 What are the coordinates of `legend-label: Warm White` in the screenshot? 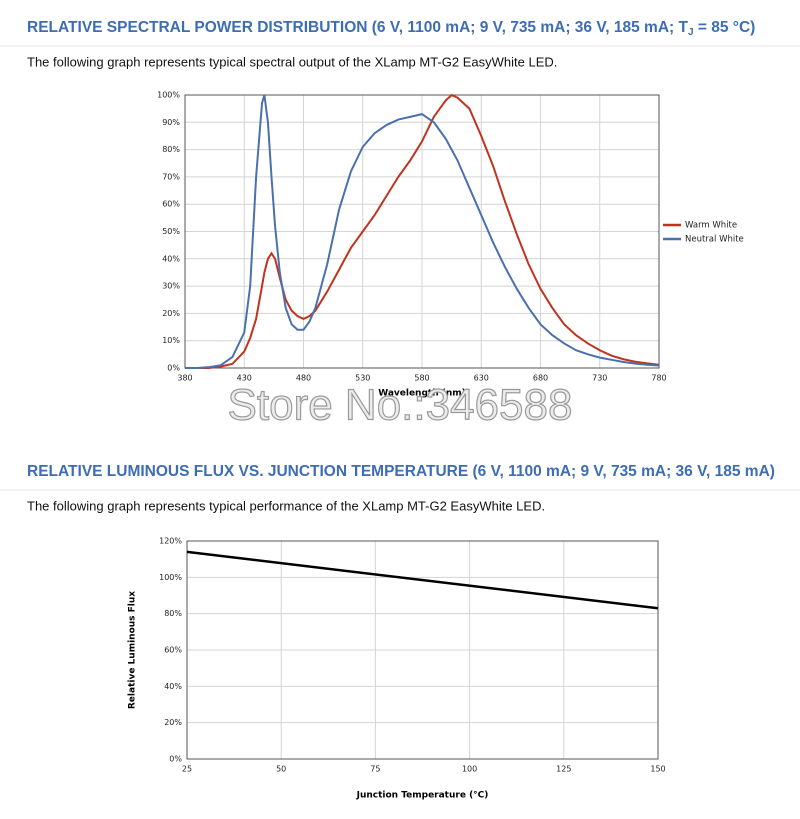 It's located at (711, 226).